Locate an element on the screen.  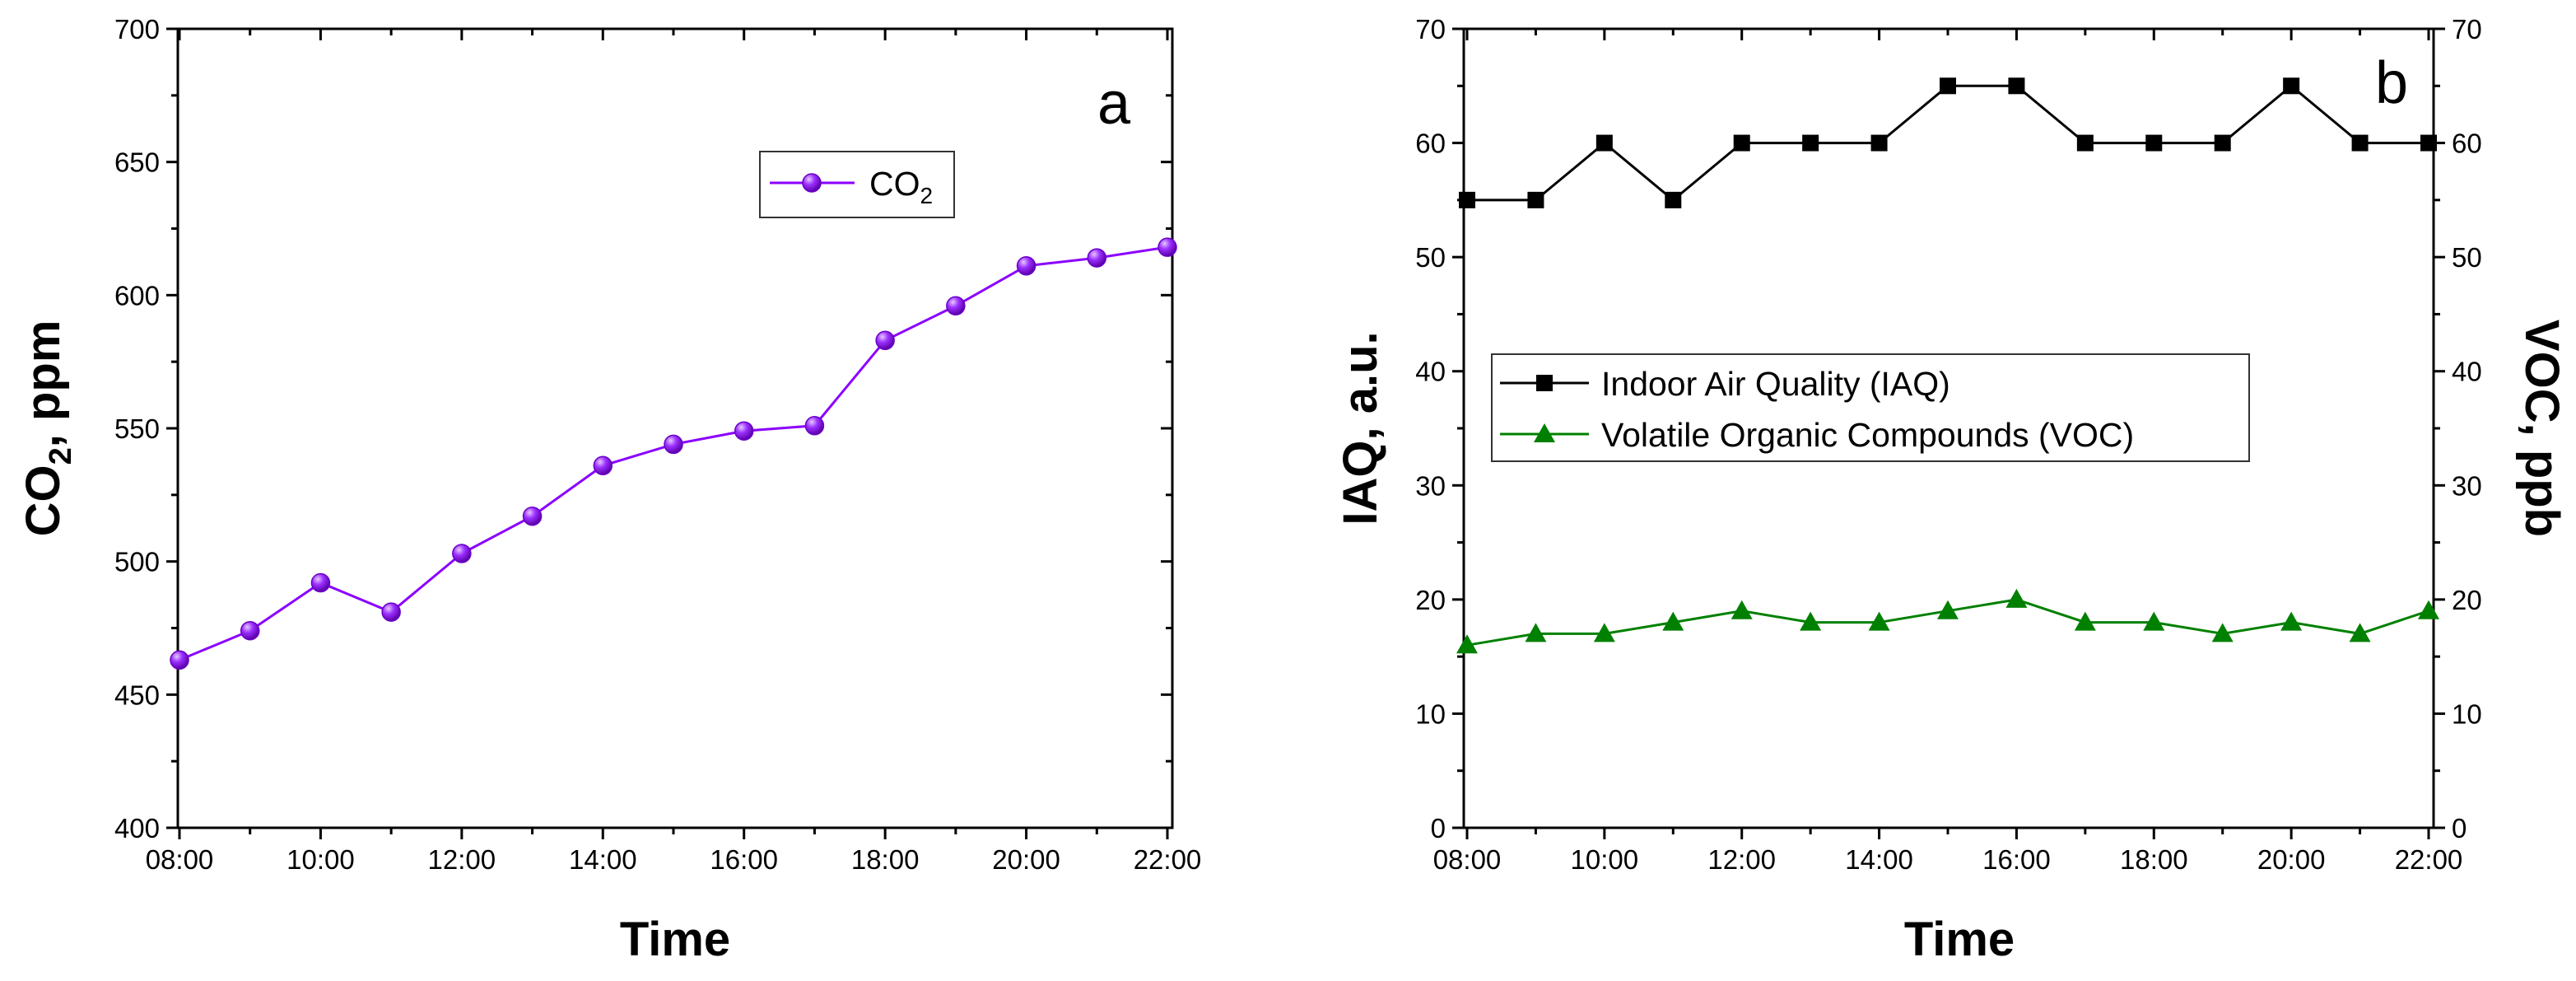
y-tick-label: 650 is located at coordinates (137, 162).